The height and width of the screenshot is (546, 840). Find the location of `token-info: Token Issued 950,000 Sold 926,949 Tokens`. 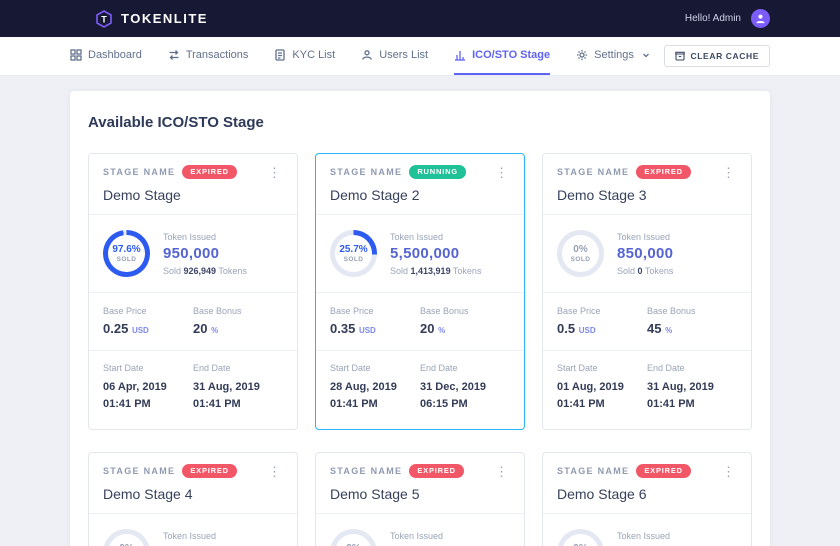

token-info: Token Issued 950,000 Sold 926,949 Tokens is located at coordinates (205, 254).